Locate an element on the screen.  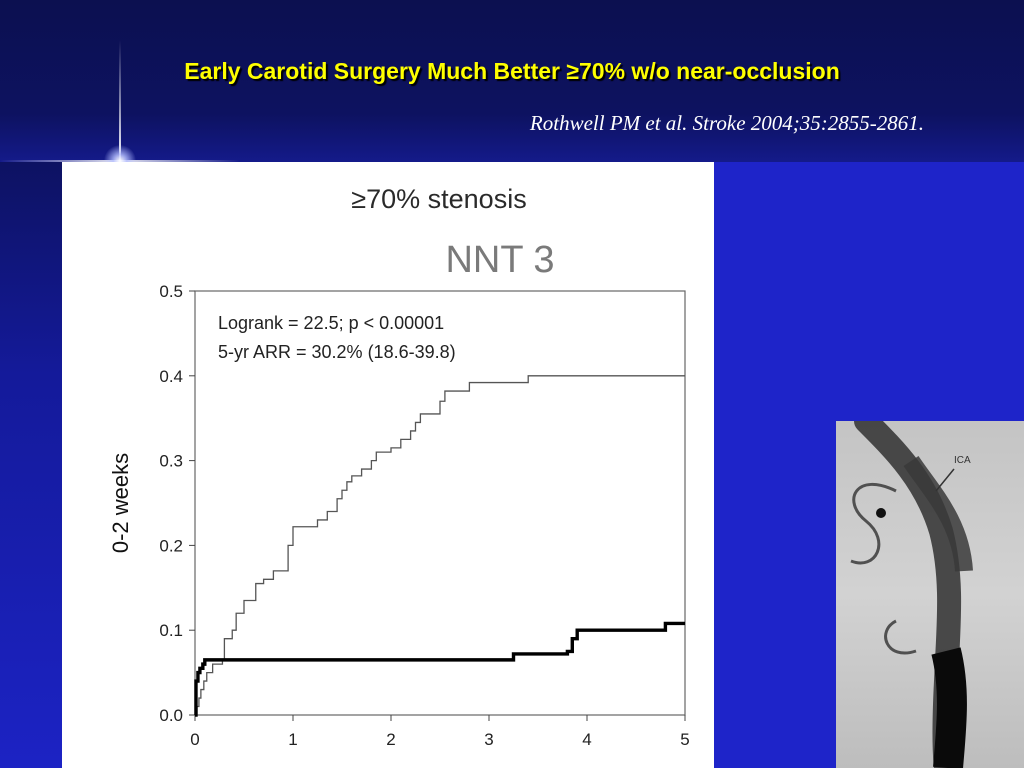
y-tick-label: 0.5 is located at coordinates (171, 291).